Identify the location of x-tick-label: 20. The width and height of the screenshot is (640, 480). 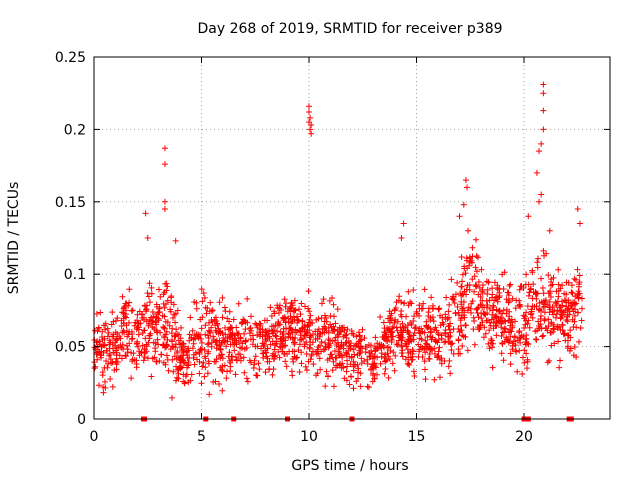
(524, 437).